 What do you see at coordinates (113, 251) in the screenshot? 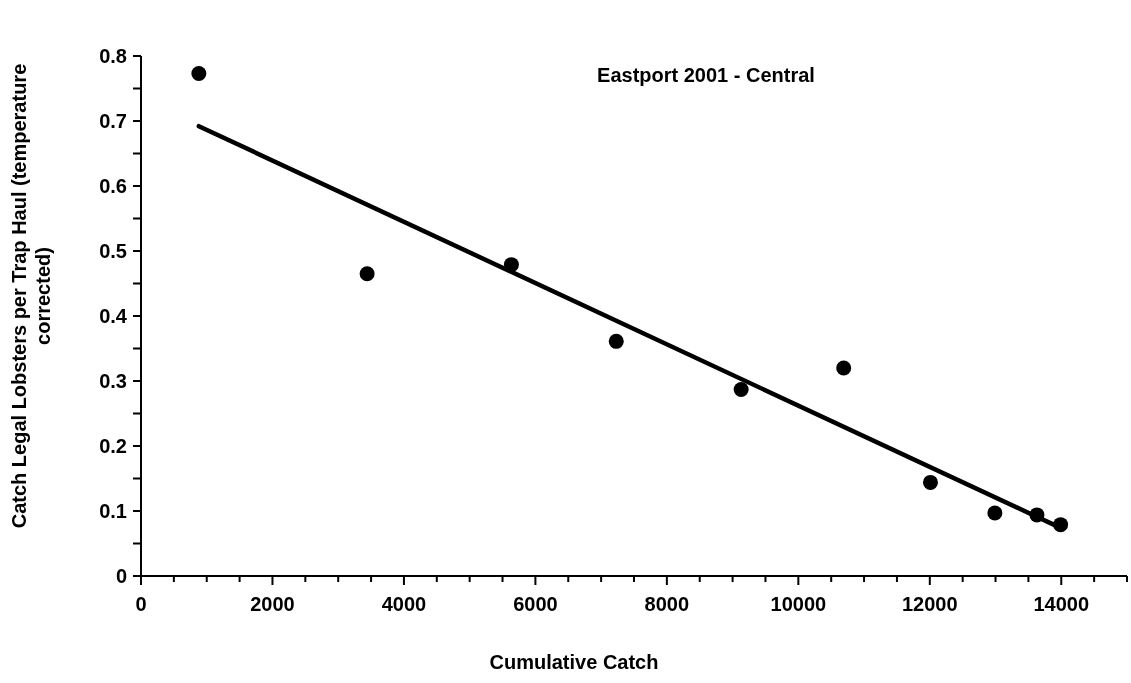
I see `y-tick-label: 0.5` at bounding box center [113, 251].